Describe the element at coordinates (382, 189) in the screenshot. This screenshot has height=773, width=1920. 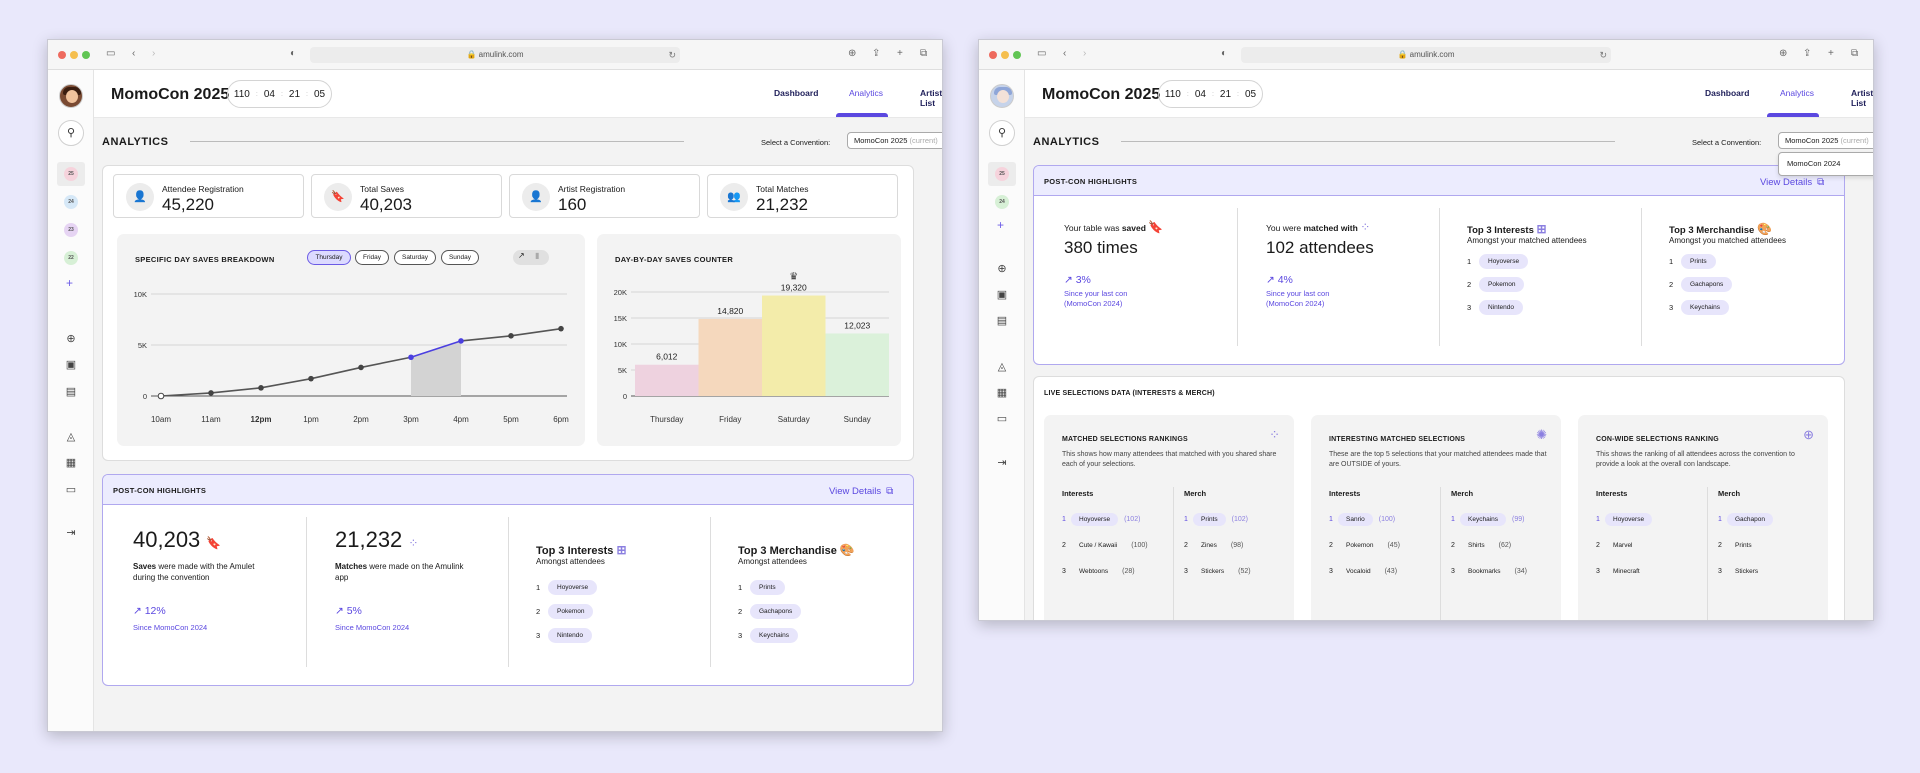
I see `stat-label: Total Saves` at that location.